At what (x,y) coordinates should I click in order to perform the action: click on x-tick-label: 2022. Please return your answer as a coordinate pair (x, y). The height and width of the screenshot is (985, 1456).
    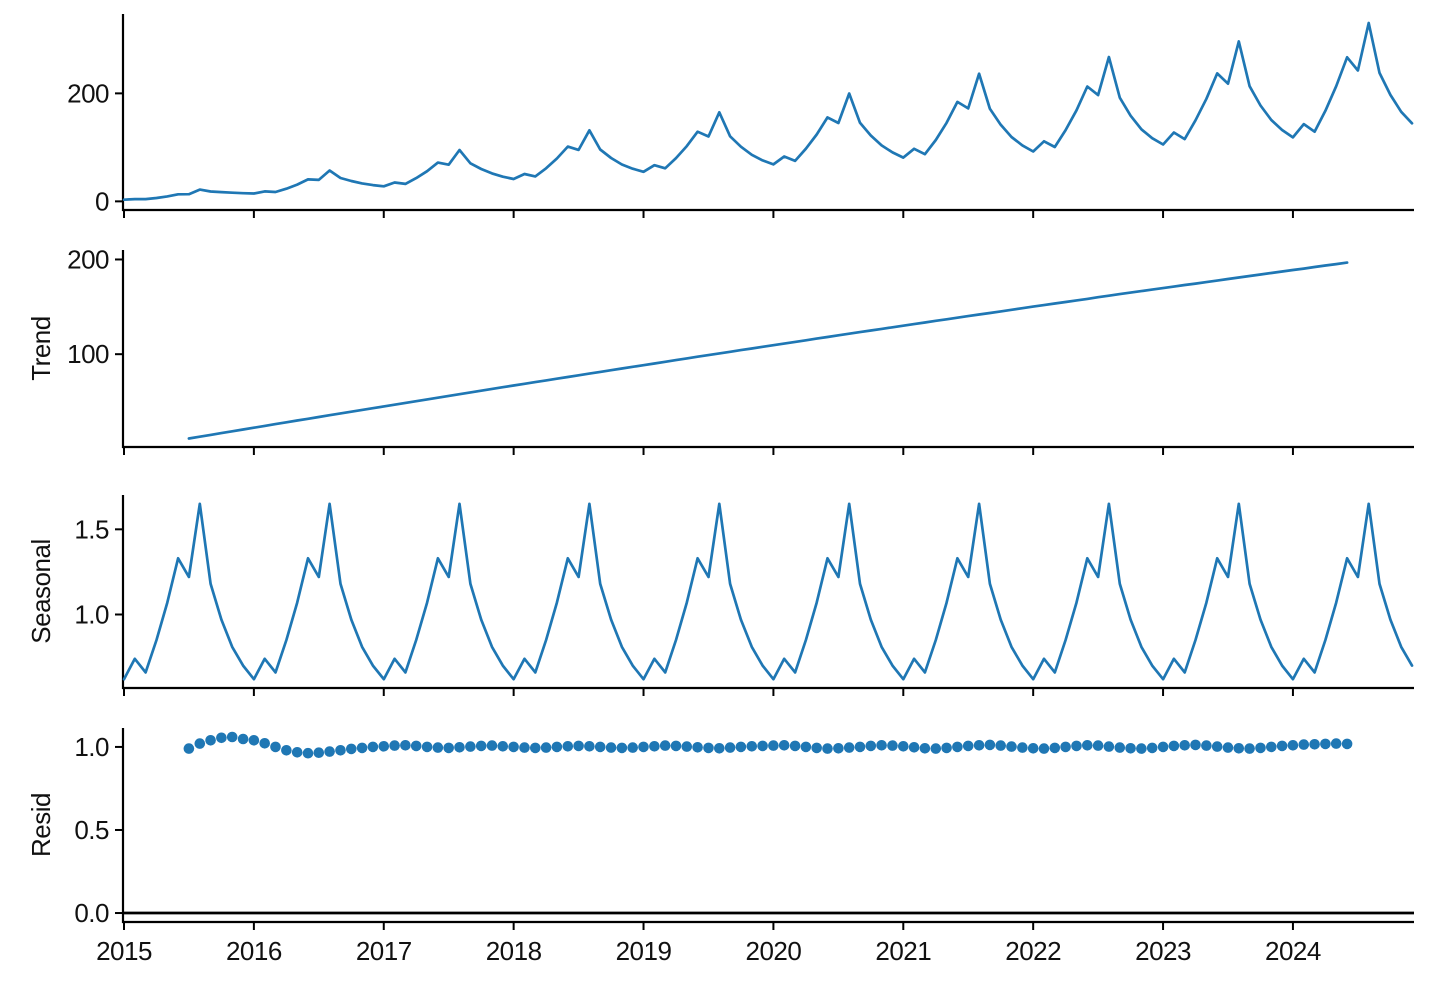
    Looking at the image, I should click on (1033, 951).